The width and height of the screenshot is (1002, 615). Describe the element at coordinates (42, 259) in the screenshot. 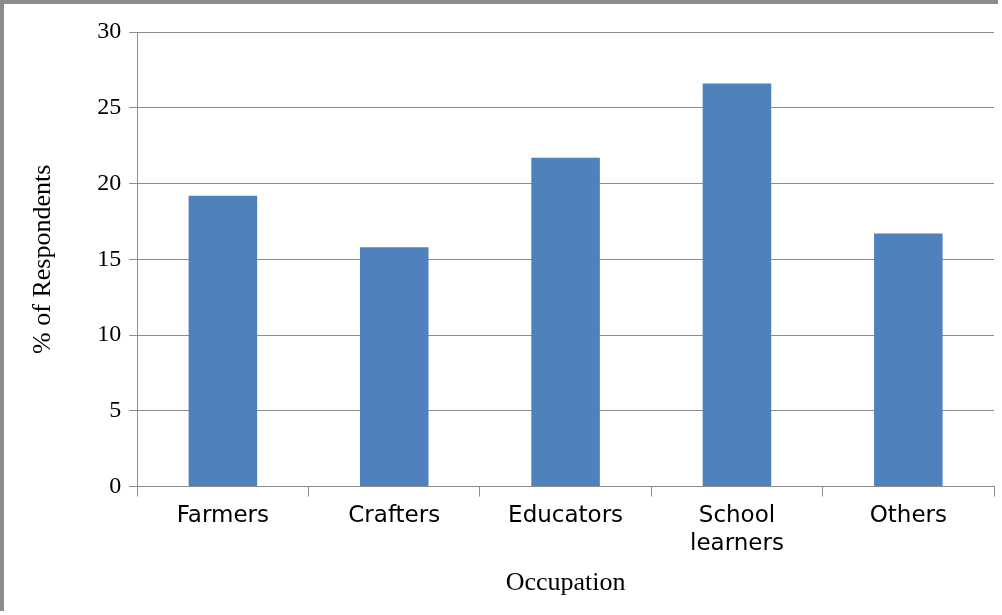

I see `y-axis-title: % of Respondents` at that location.